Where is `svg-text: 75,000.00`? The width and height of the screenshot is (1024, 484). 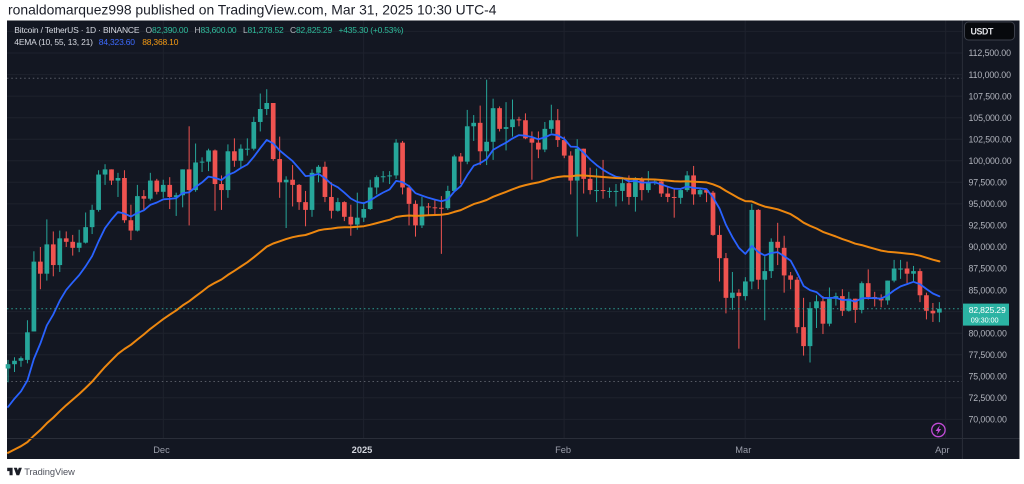
svg-text: 75,000.00 is located at coordinates (988, 377).